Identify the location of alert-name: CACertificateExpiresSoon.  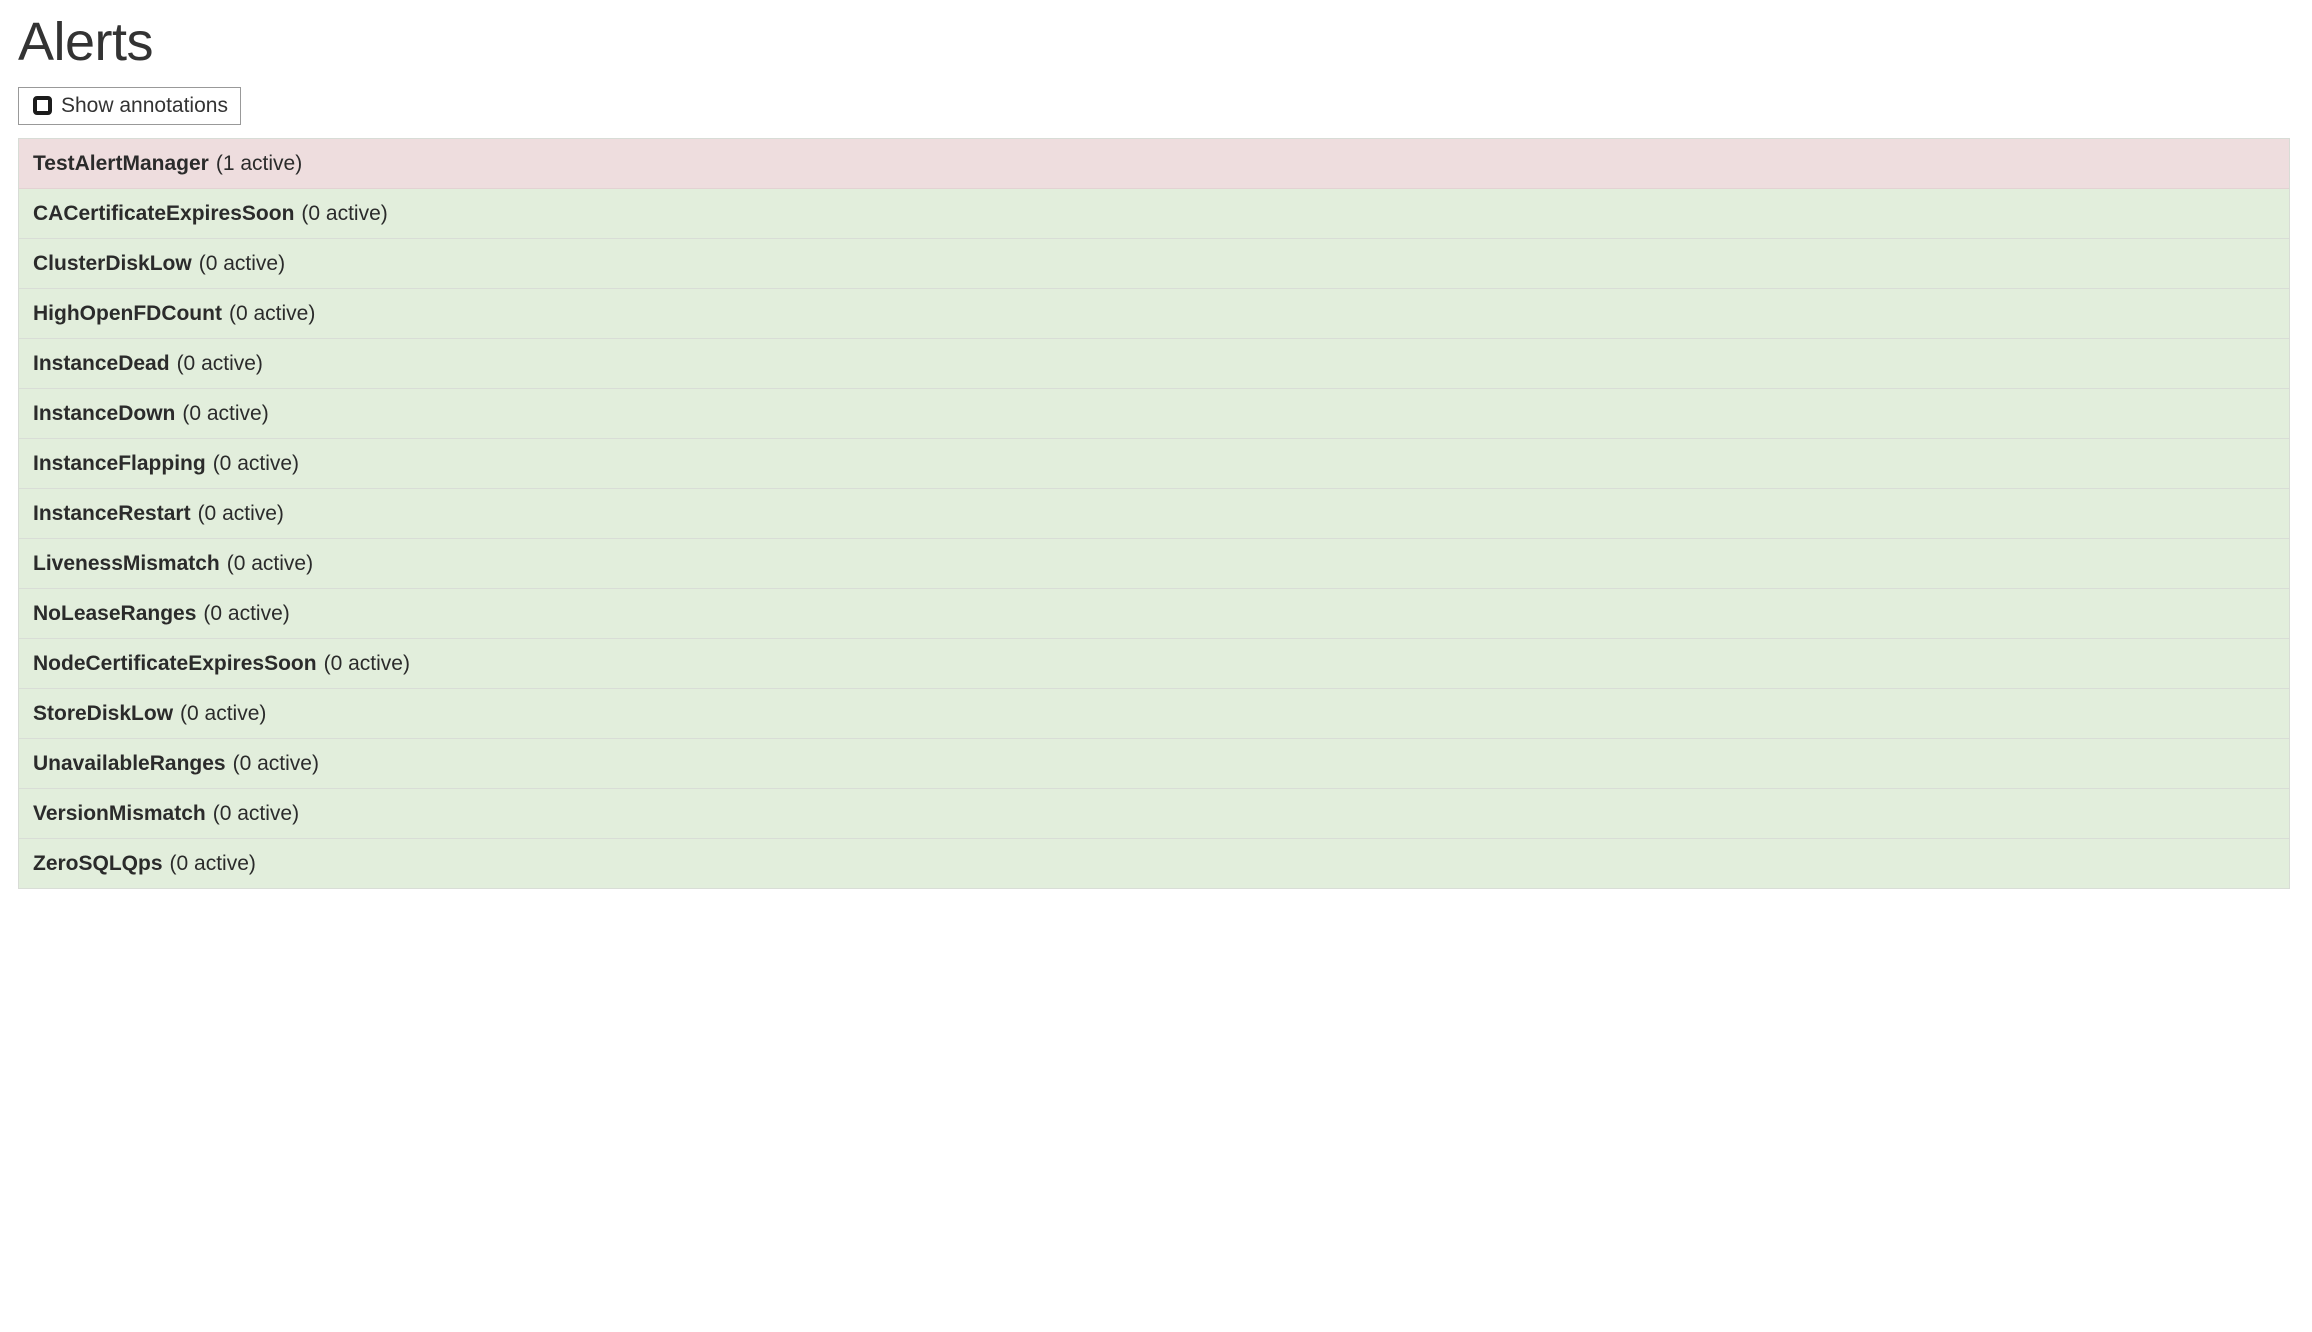
(164, 213).